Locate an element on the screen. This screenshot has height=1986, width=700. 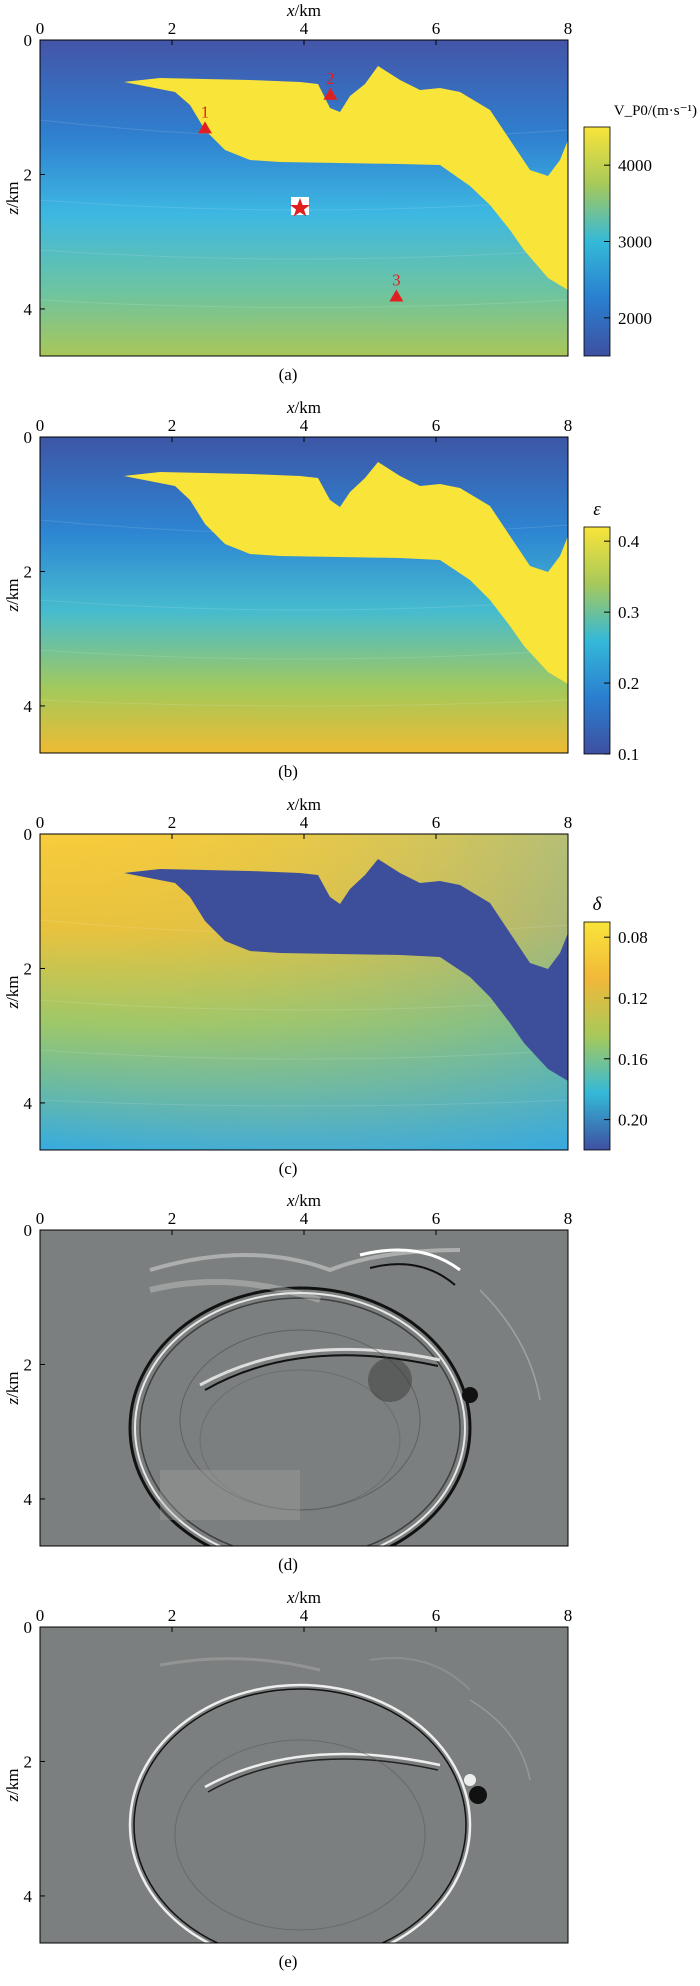
colorbar-tick-label: 4000 is located at coordinates (635, 165).